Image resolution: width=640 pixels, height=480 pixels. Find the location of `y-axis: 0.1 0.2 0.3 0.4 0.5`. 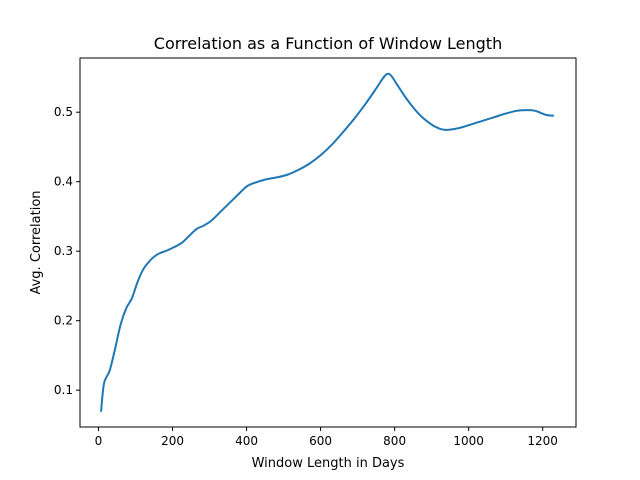

y-axis: 0.1 0.2 0.3 0.4 0.5 is located at coordinates (67, 251).